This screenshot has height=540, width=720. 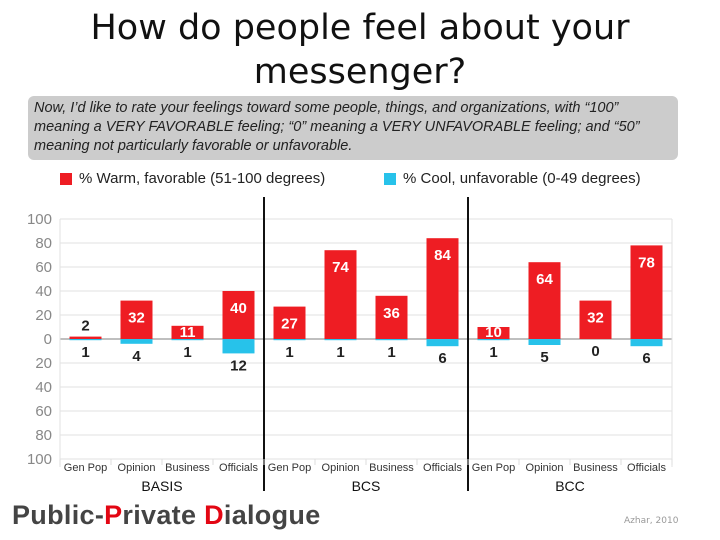 I want to click on legend-warm-swatch, so click(x=66, y=178).